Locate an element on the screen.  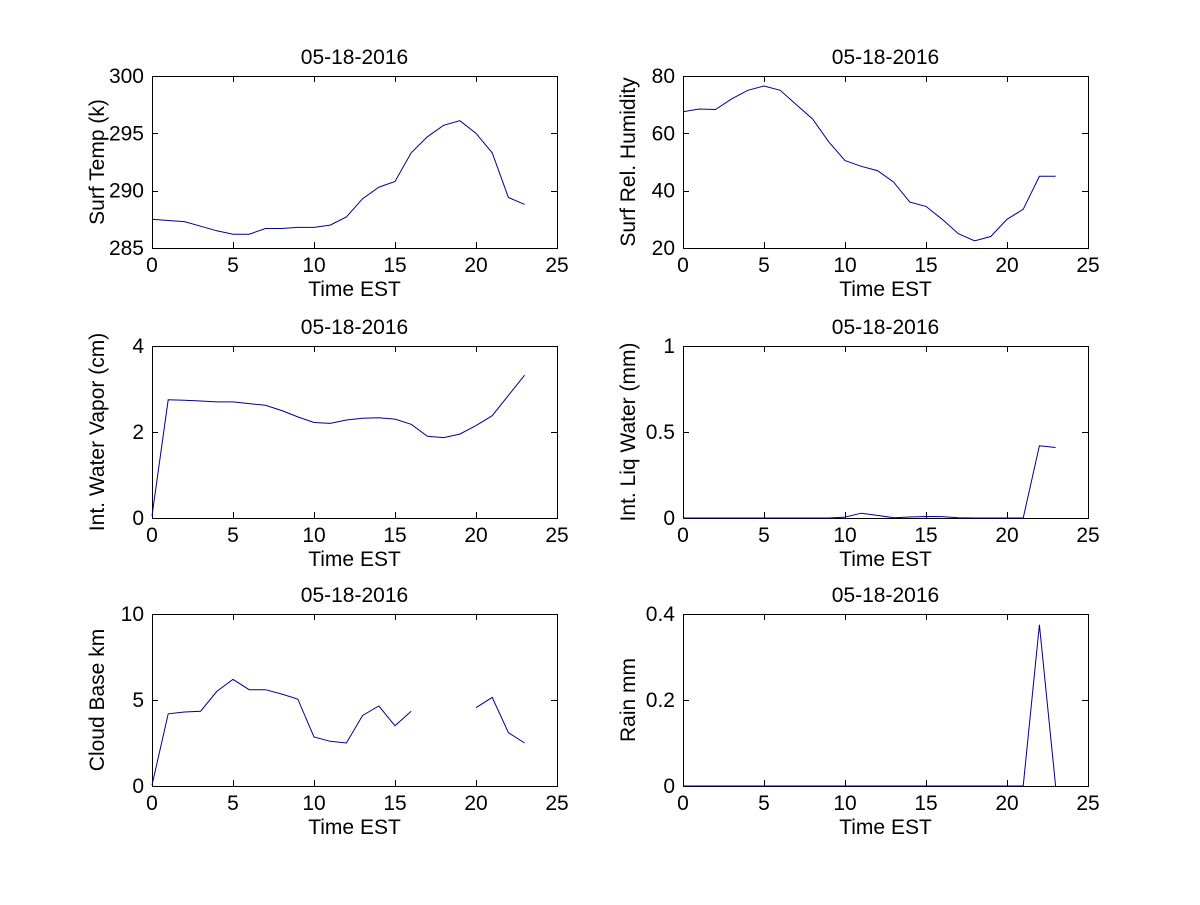
series-line-int-liq-water is located at coordinates (869, 482).